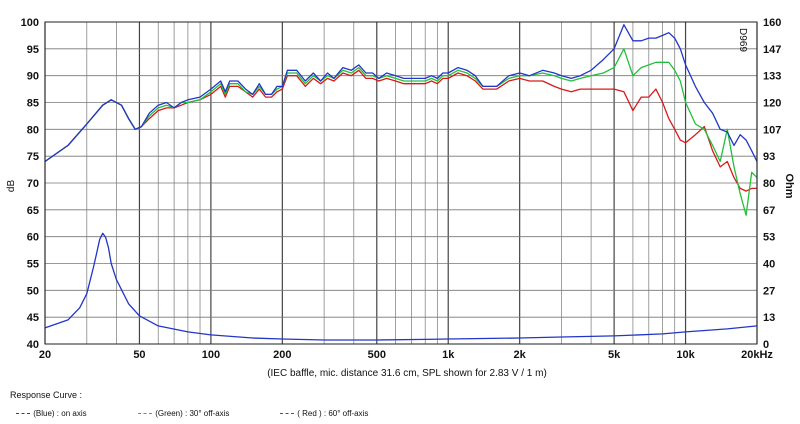 The height and width of the screenshot is (424, 800). I want to click on x-tick-label: 5k, so click(614, 355).